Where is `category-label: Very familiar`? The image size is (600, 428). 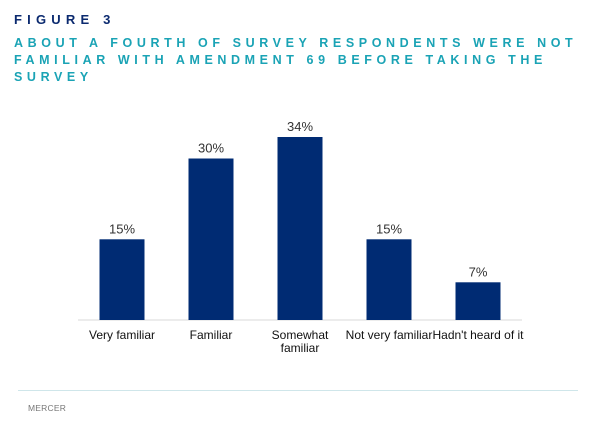
category-label: Very familiar is located at coordinates (122, 335).